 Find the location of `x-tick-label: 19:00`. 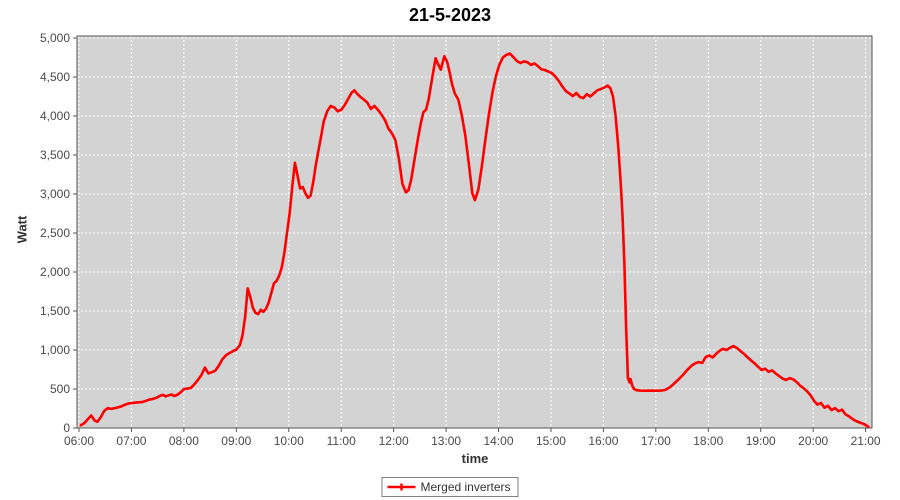

x-tick-label: 19:00 is located at coordinates (761, 441).